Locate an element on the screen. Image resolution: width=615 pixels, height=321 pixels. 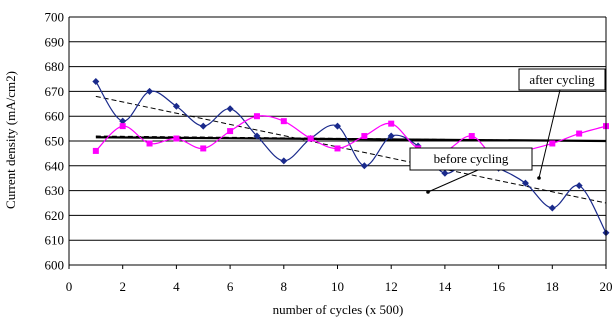
y-tick-label: 640 is located at coordinates (55, 165).